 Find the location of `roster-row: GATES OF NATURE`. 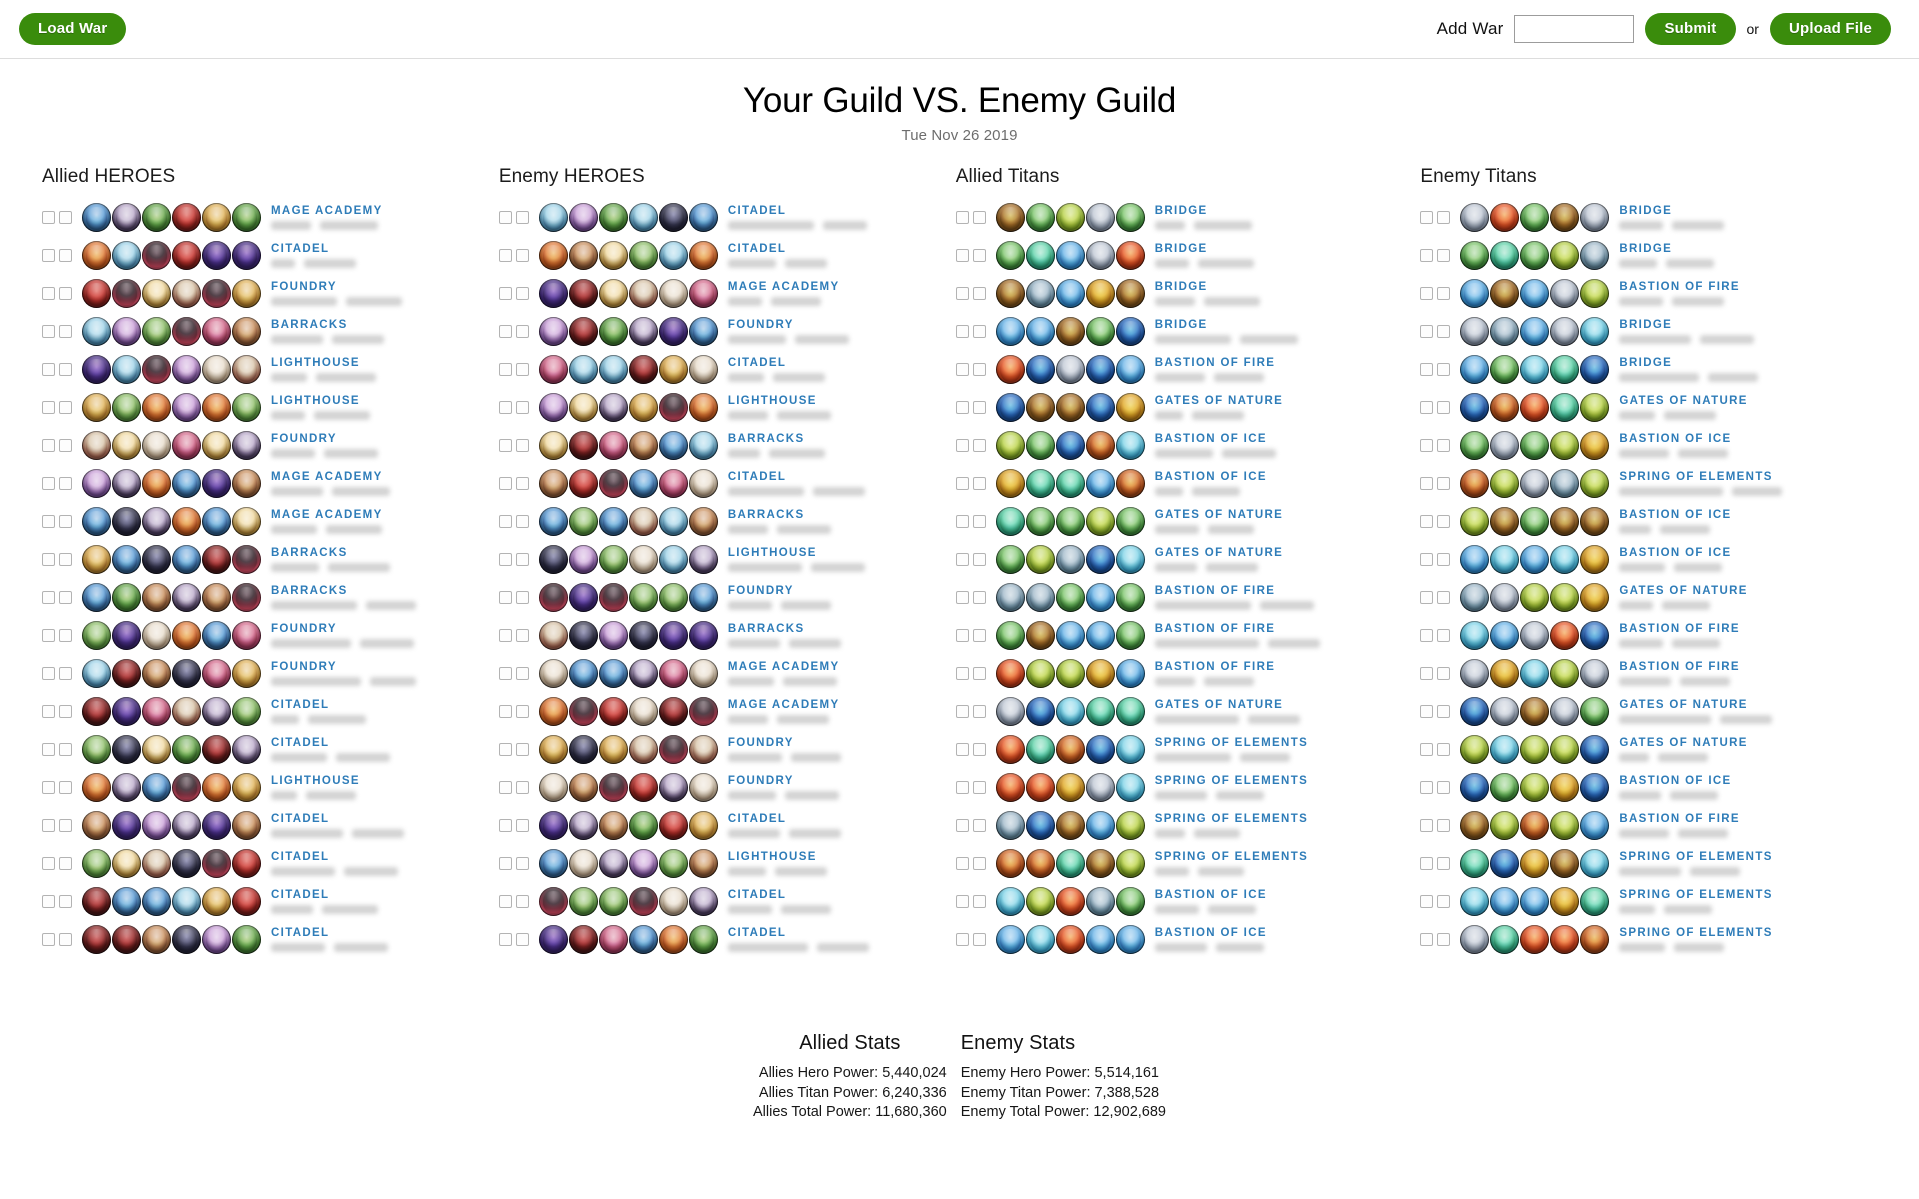

roster-row: GATES OF NATURE is located at coordinates (1650, 407).